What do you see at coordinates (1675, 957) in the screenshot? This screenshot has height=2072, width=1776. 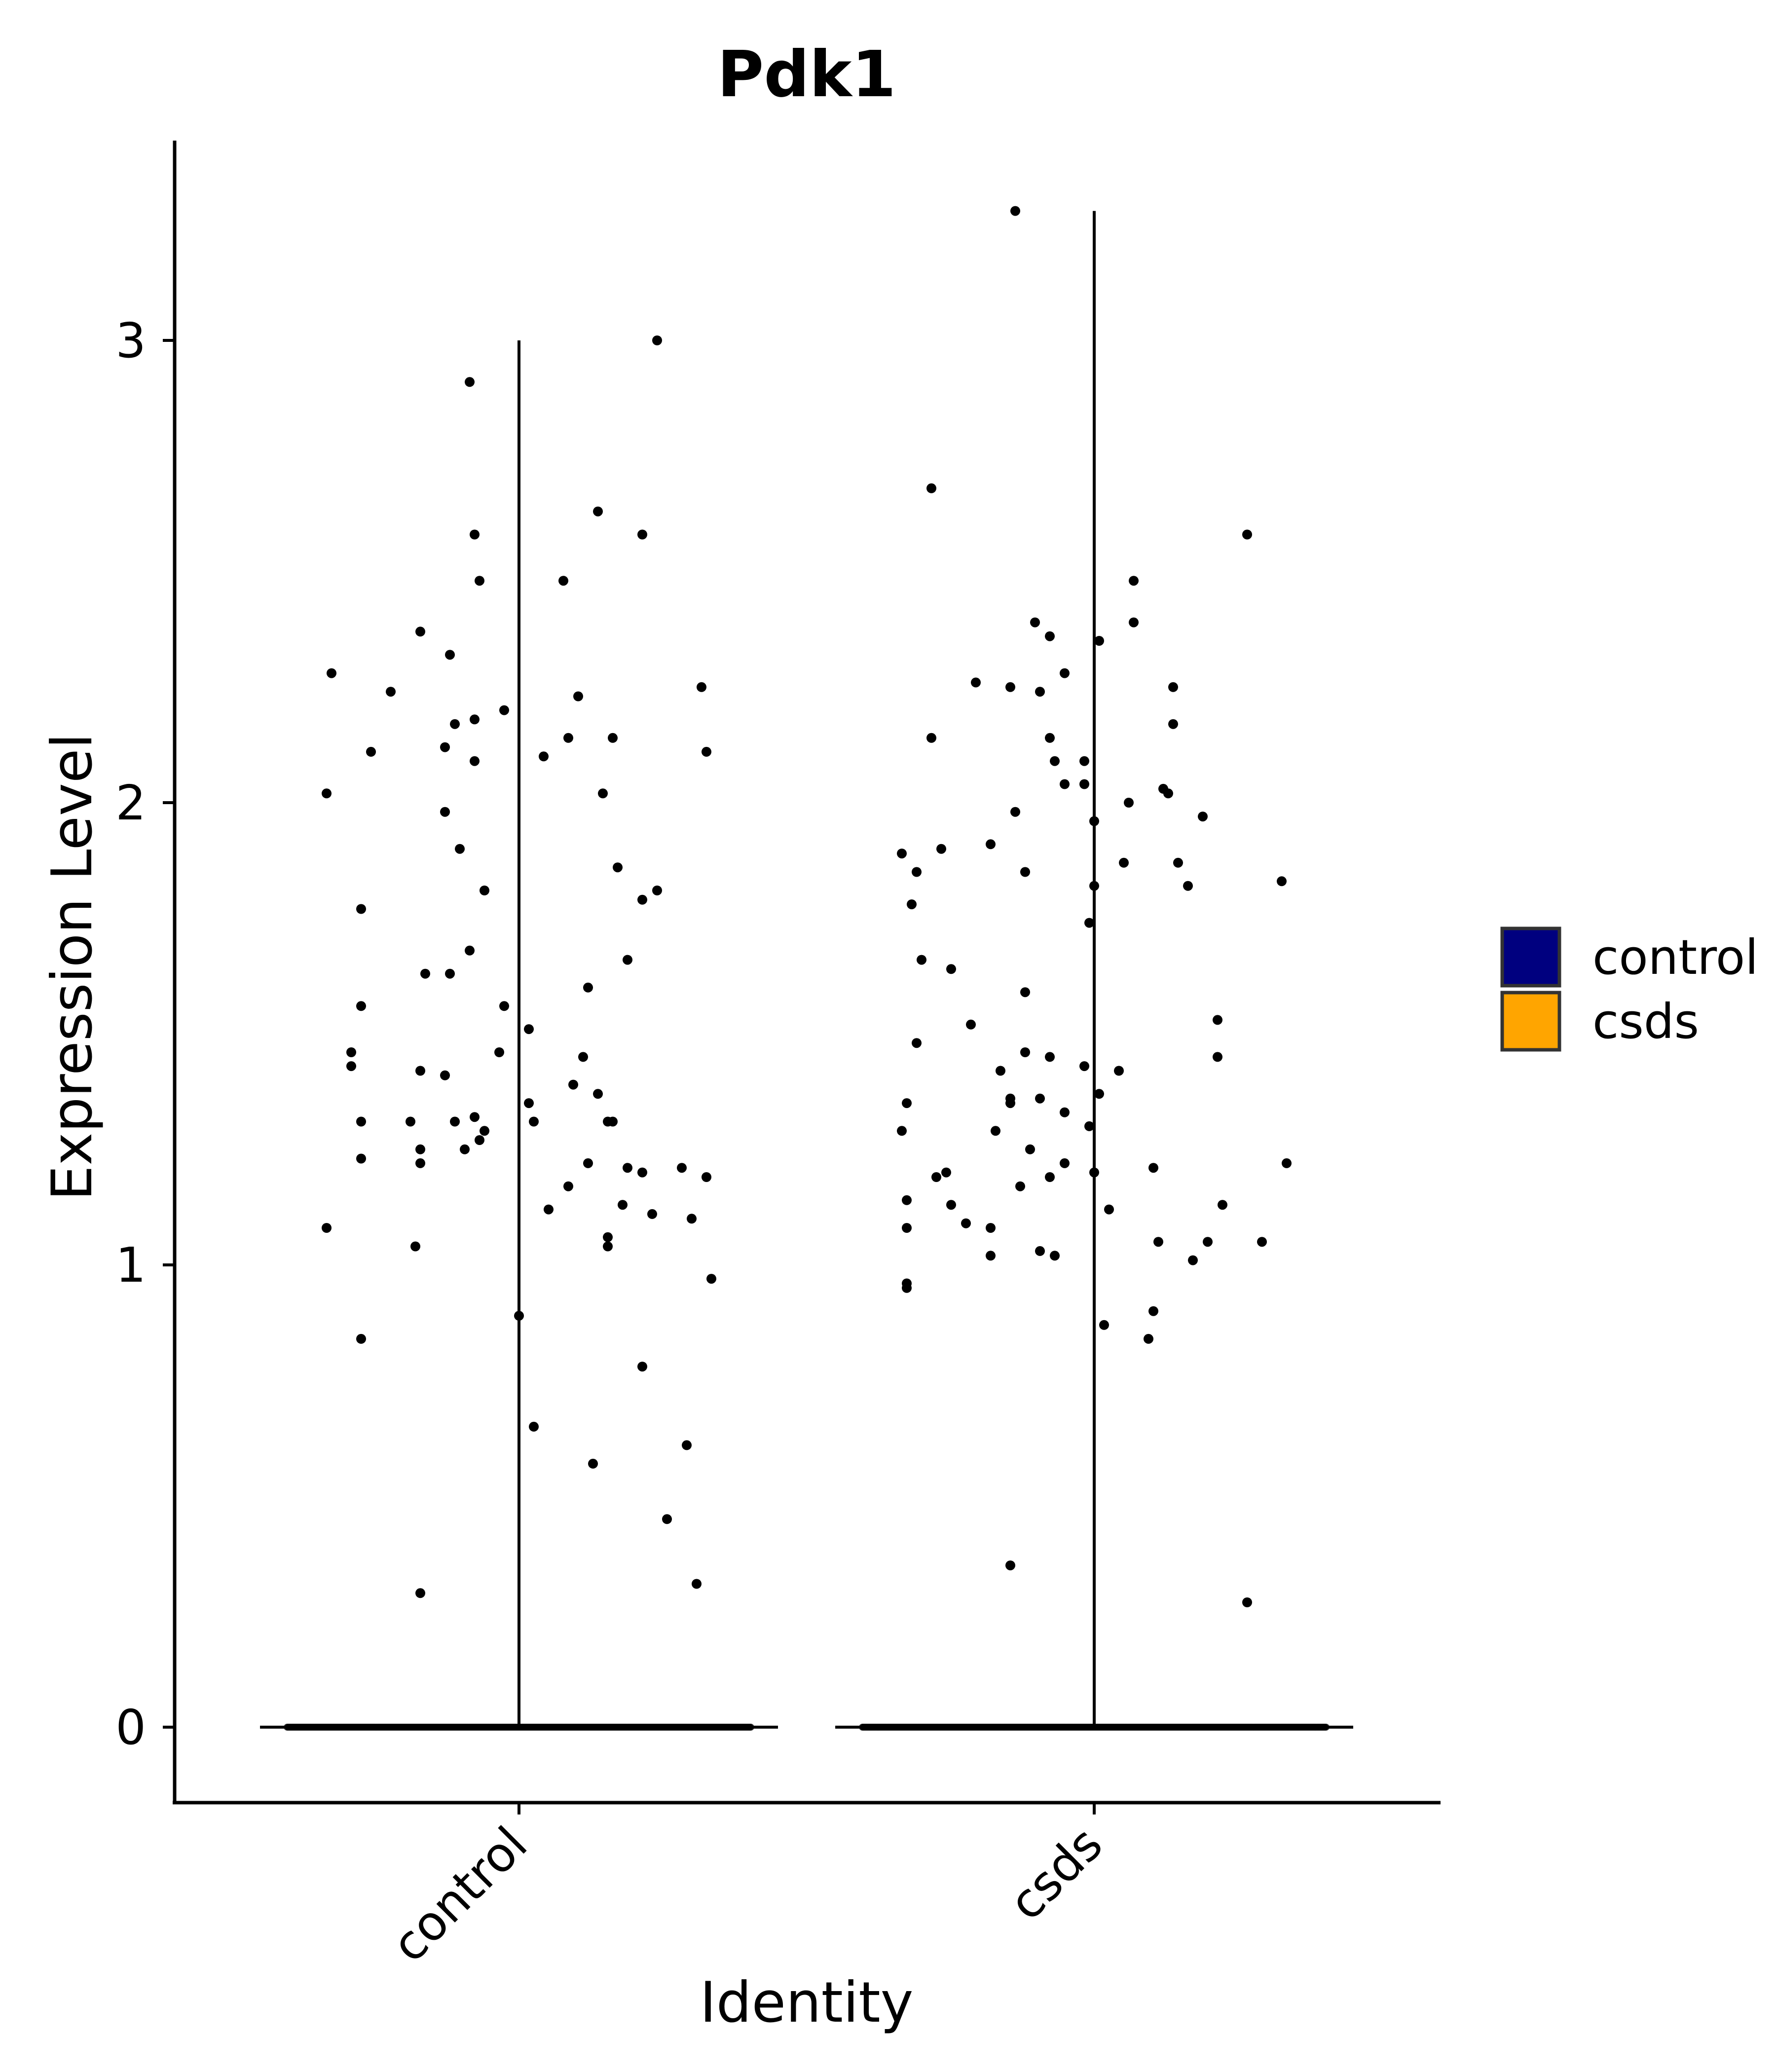 I see `legend-label-control: control` at bounding box center [1675, 957].